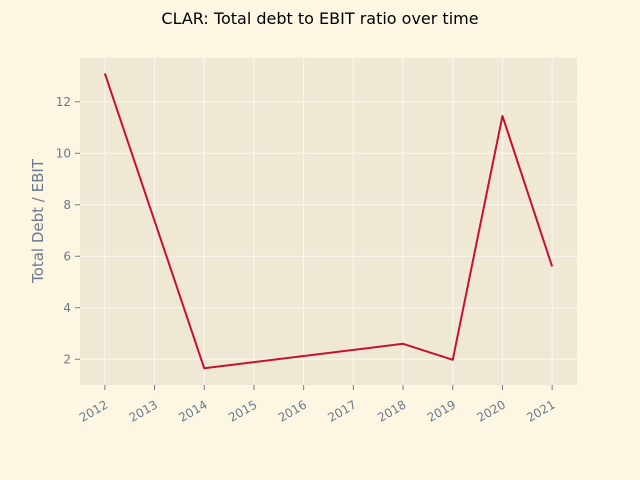 The image size is (640, 480). I want to click on y-axis-label: Total Debt / EBIT, so click(38, 221).